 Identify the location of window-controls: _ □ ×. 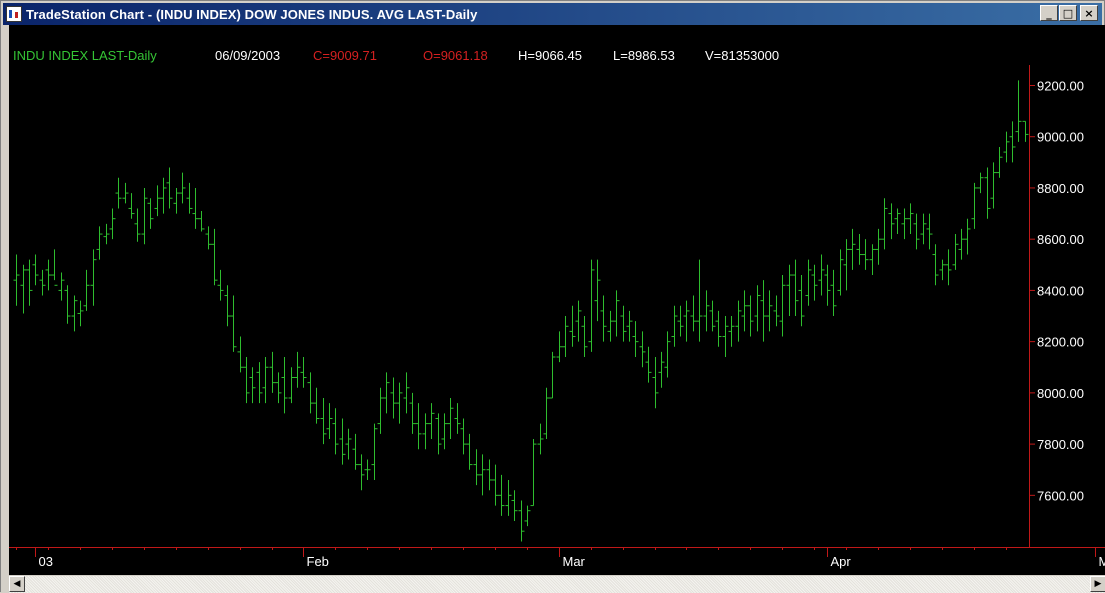
(1068, 13).